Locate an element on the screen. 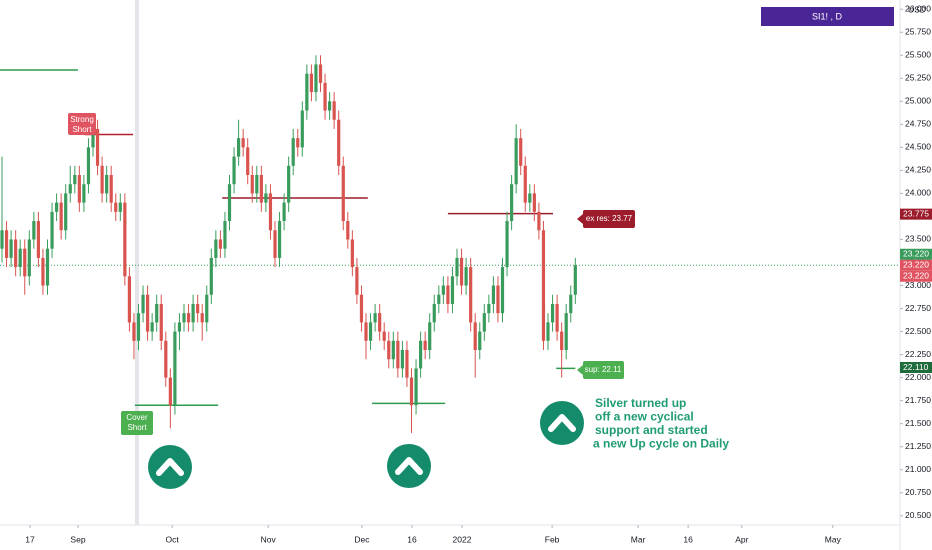  price-label: 23.775 is located at coordinates (916, 213).